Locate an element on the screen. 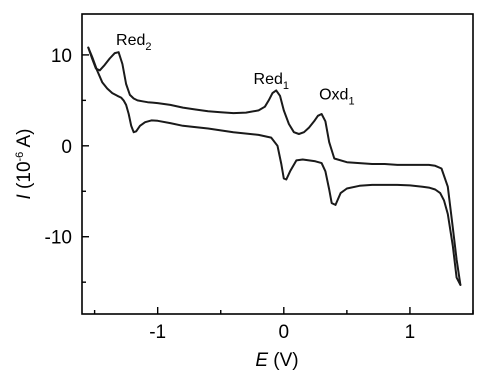  x-axis-unit: (V) is located at coordinates (283, 360).